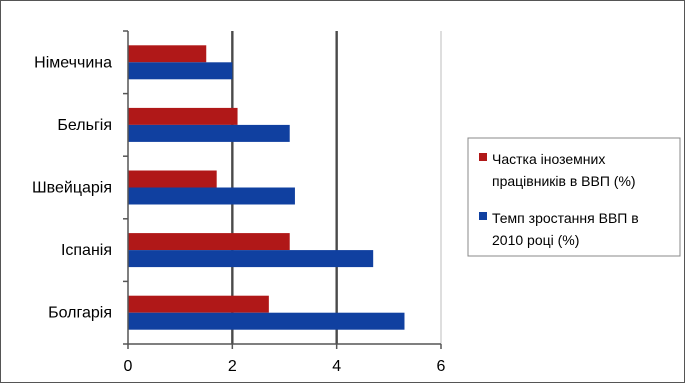  Describe the element at coordinates (128, 366) in the screenshot. I see `x-tick-label-0: 0` at that location.